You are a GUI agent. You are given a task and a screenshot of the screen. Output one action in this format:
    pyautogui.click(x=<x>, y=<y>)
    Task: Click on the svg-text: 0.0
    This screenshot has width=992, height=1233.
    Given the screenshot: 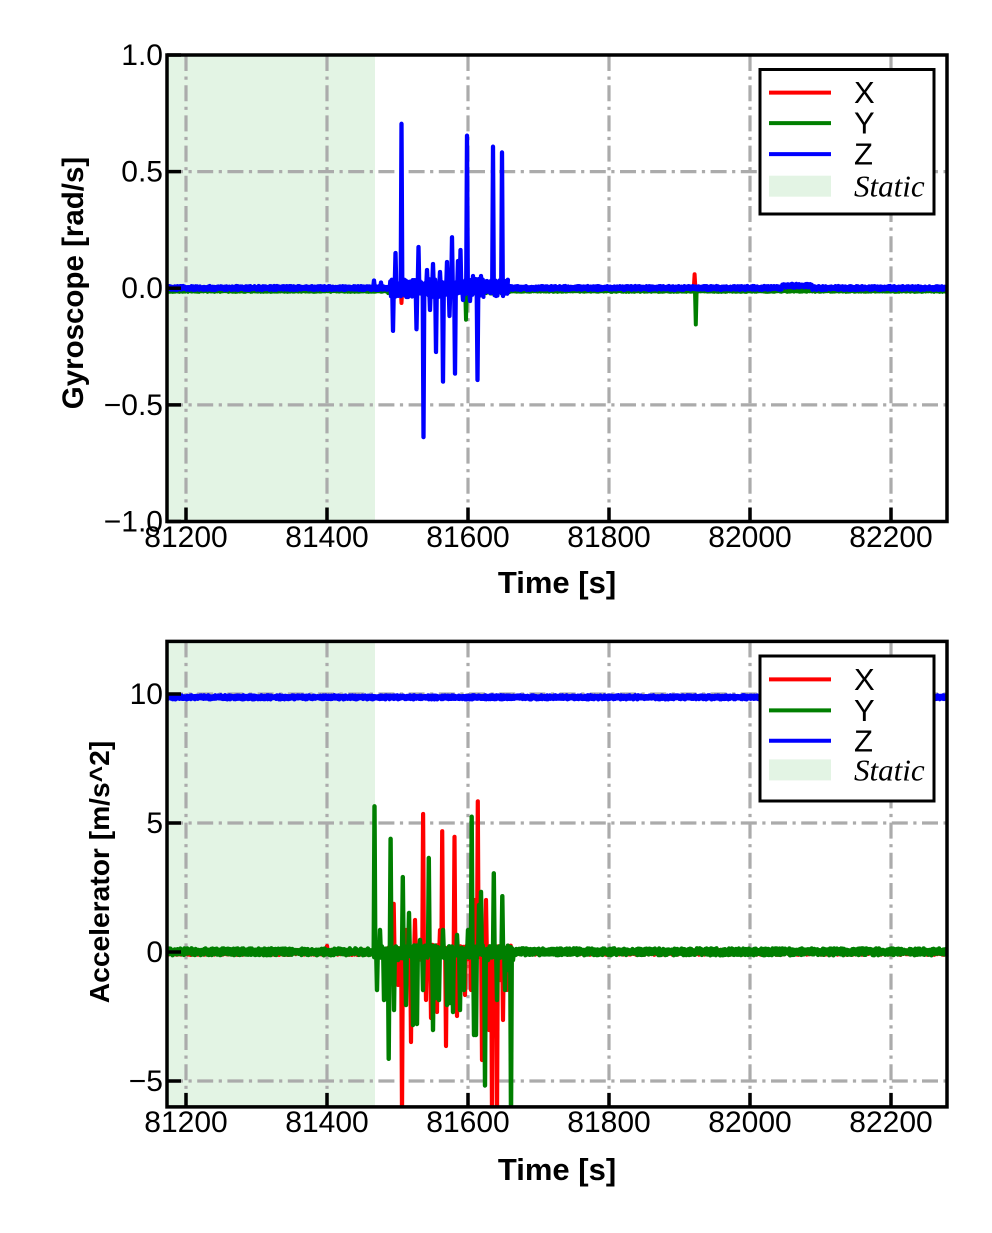 What is the action you would take?
    pyautogui.click(x=142, y=288)
    